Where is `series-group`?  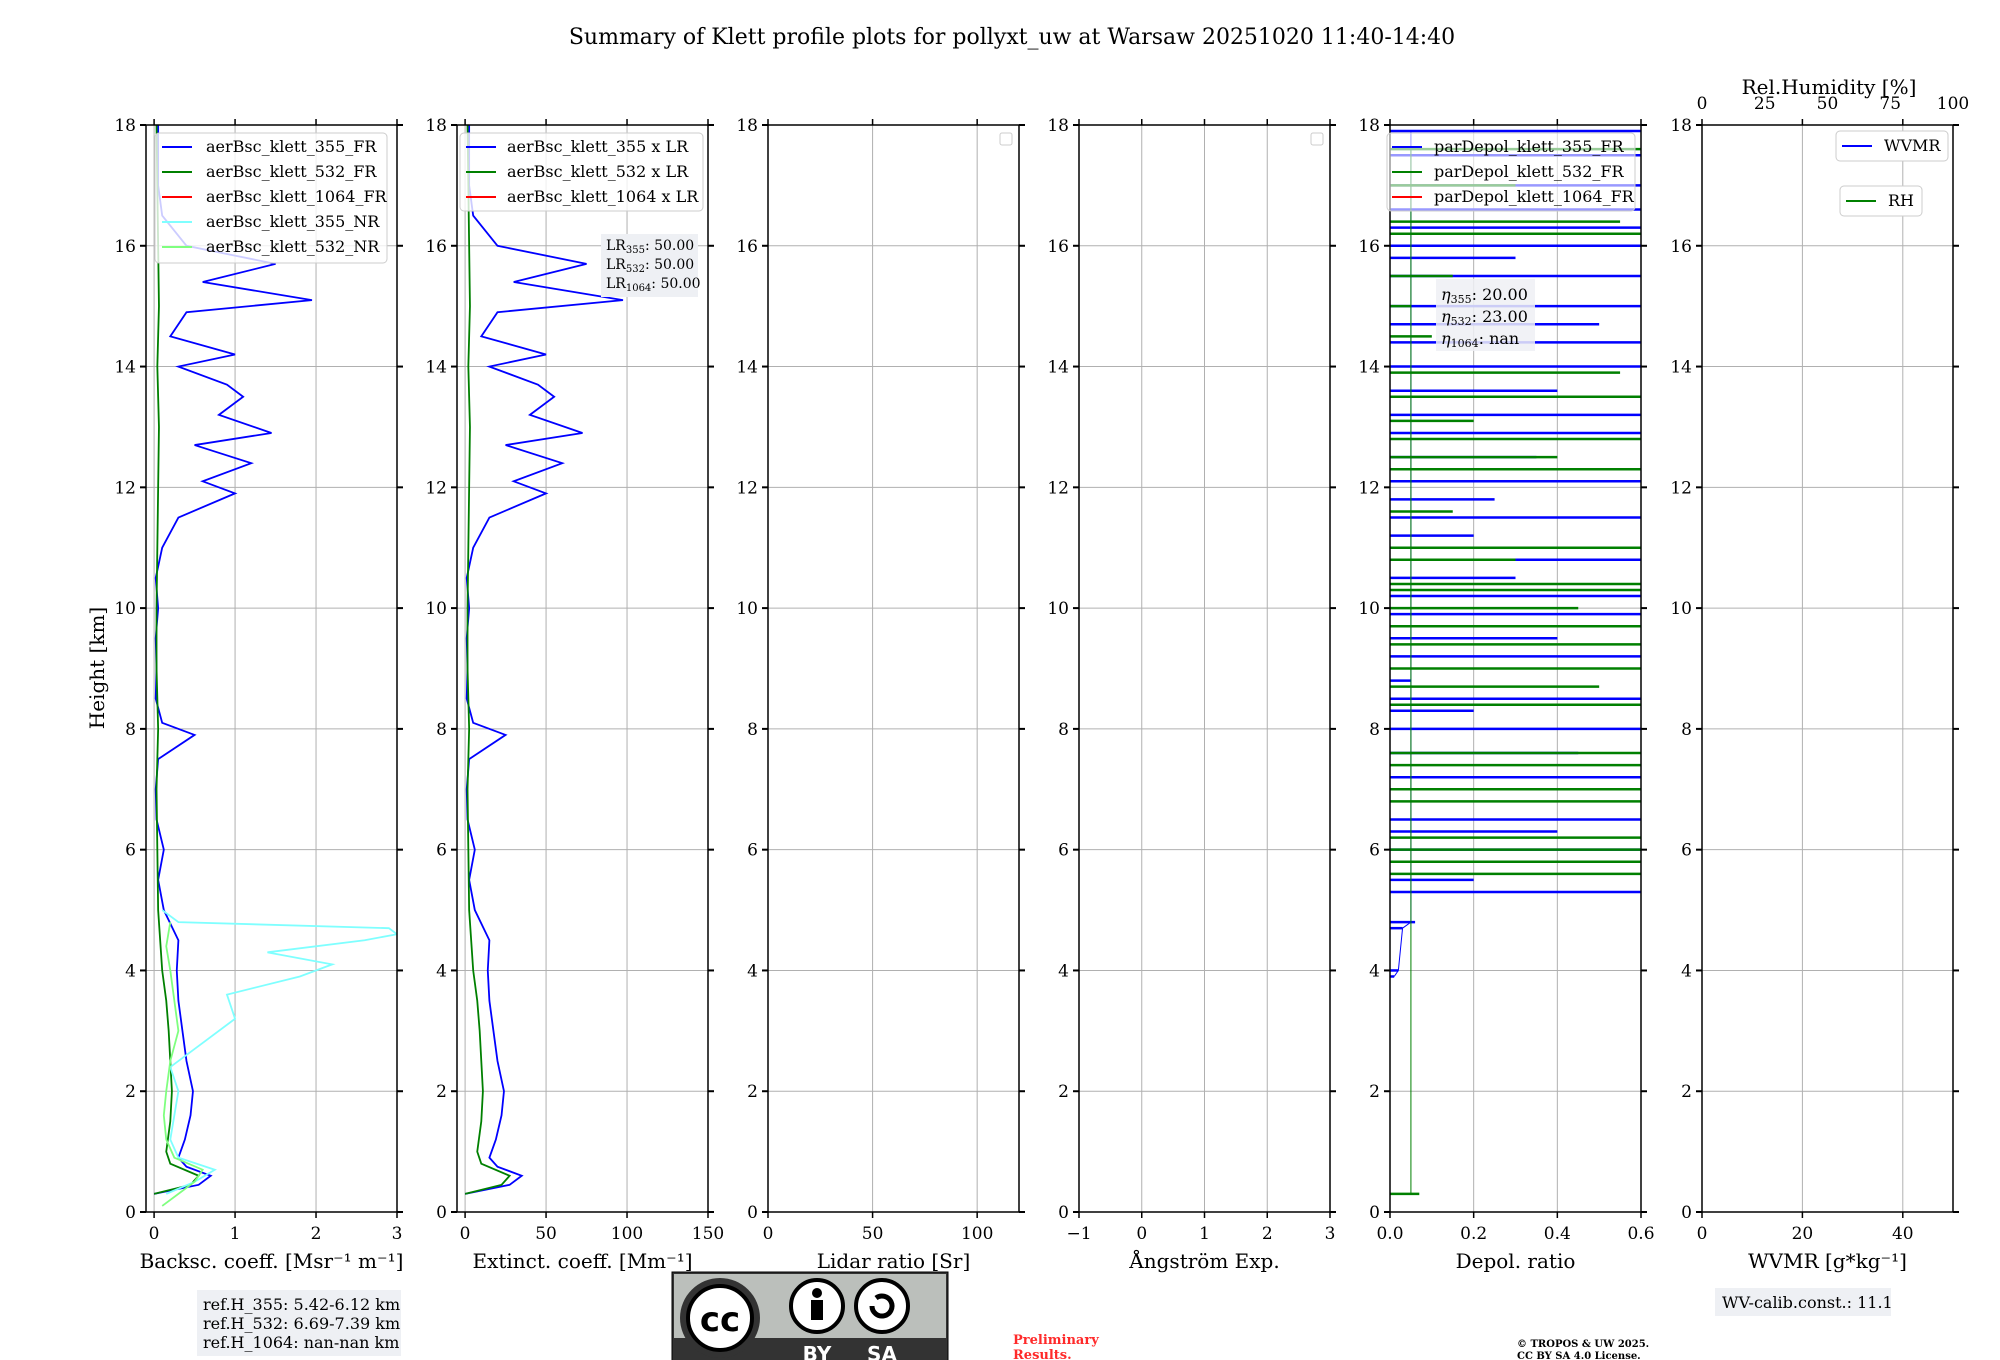 series-group is located at coordinates (544, 660).